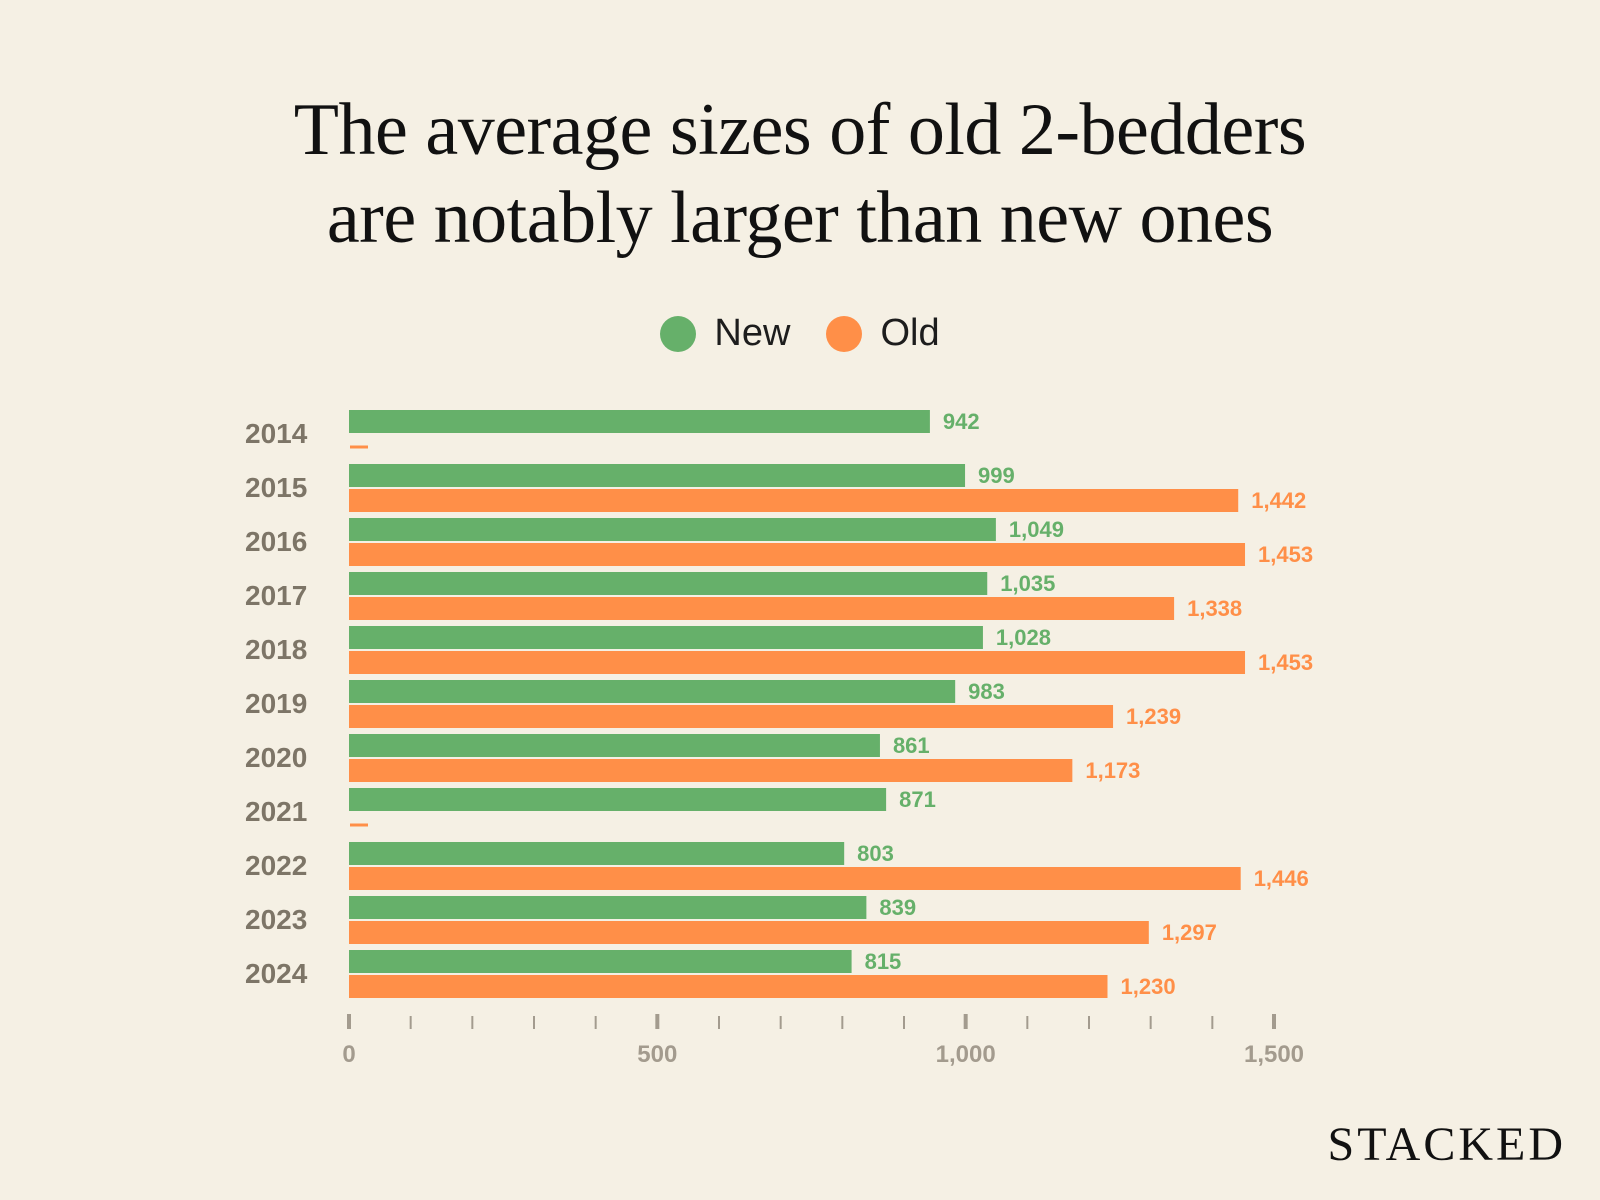 Image resolution: width=1600 pixels, height=1200 pixels. I want to click on legend-item-old: Old, so click(883, 333).